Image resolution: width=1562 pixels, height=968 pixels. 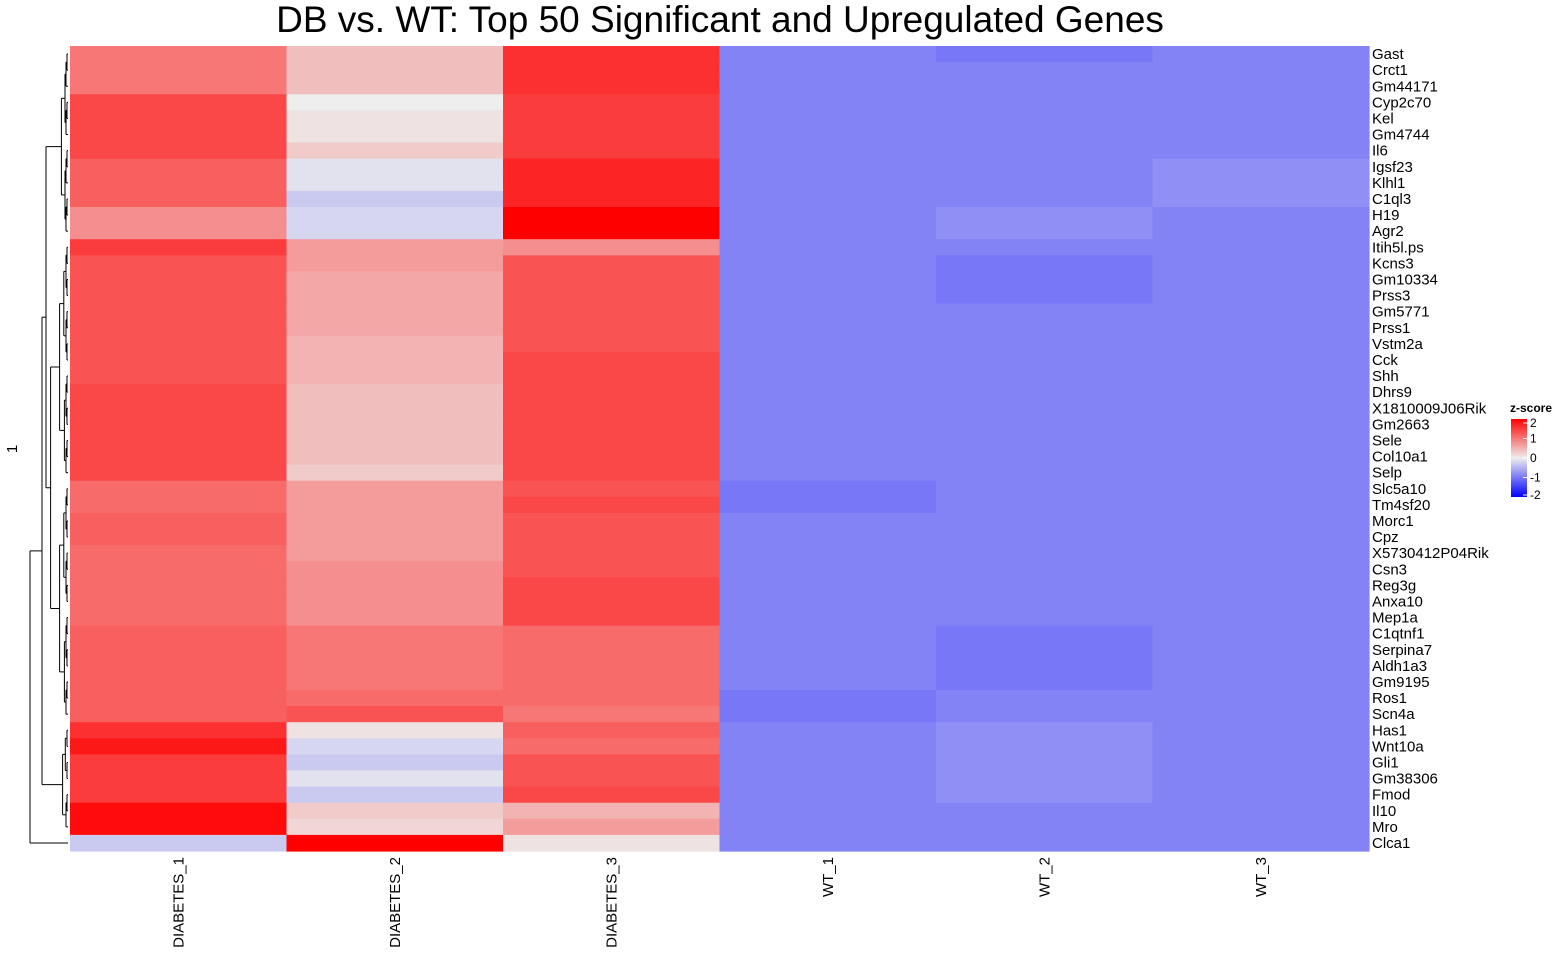 What do you see at coordinates (1401, 682) in the screenshot?
I see `row-label: Gm9195` at bounding box center [1401, 682].